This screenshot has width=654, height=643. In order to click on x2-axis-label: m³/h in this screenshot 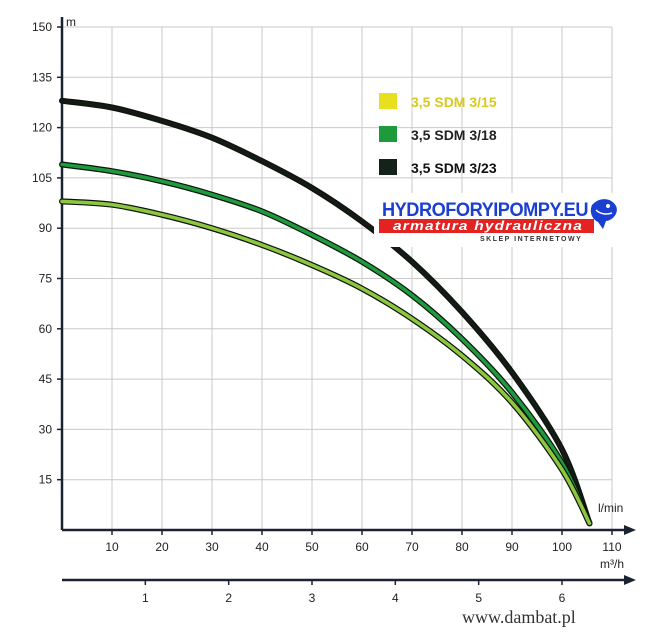, I will do `click(612, 564)`.